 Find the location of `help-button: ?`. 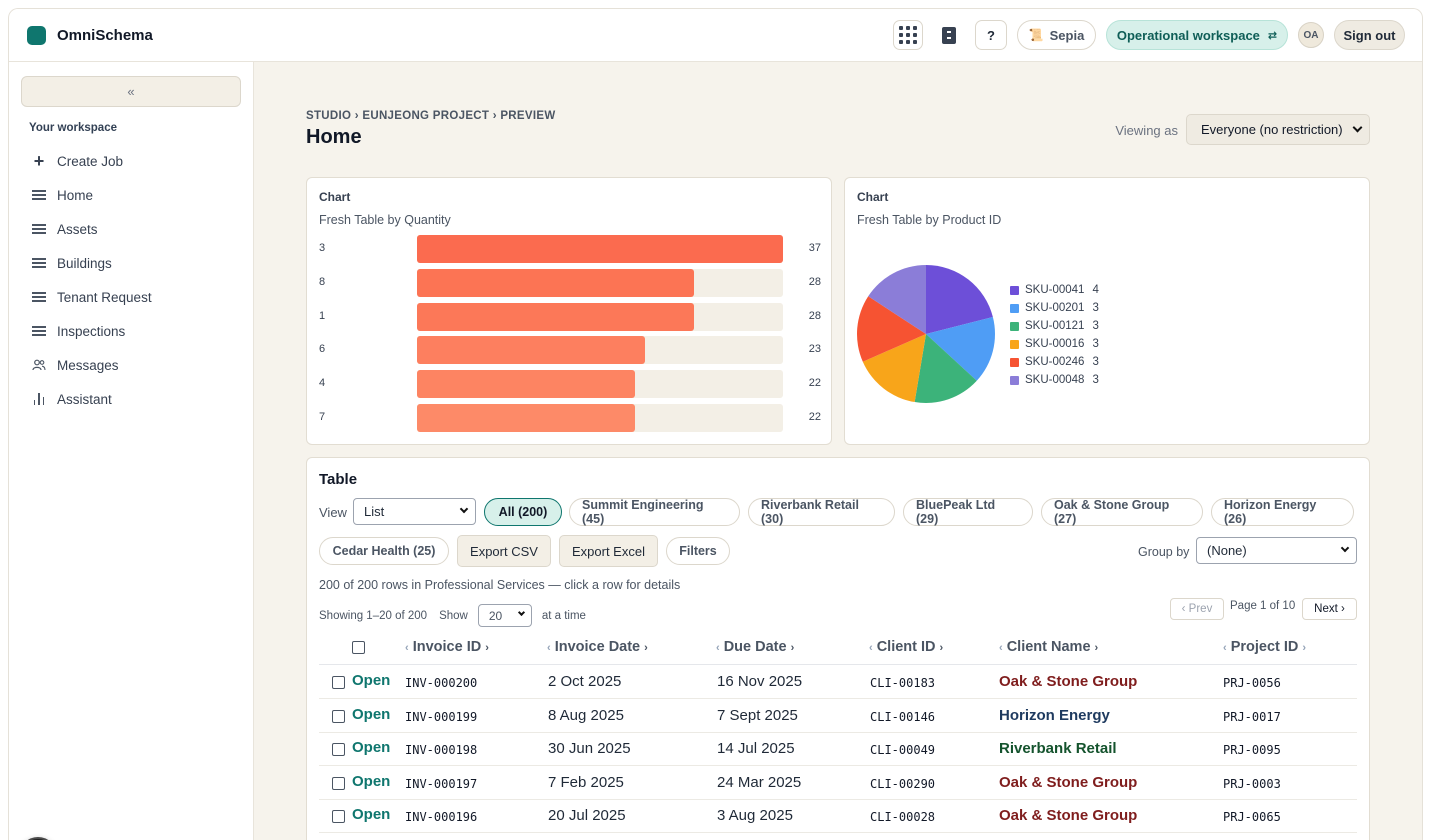

help-button: ? is located at coordinates (991, 35).